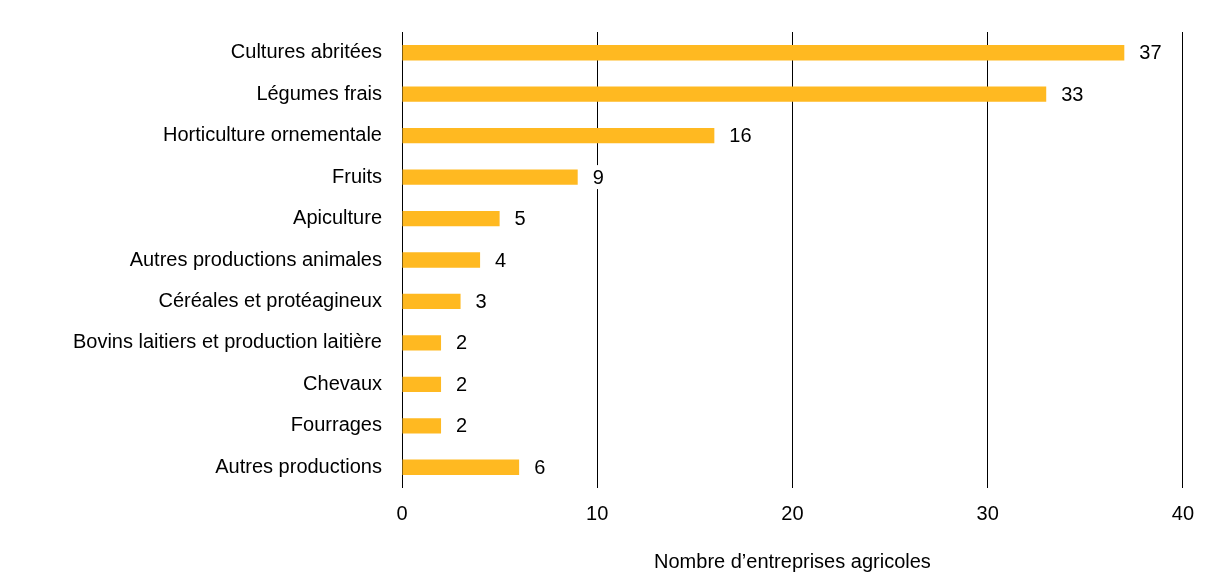 Image resolution: width=1208 pixels, height=582 pixels. What do you see at coordinates (597, 512) in the screenshot?
I see `x-tick-label: 10` at bounding box center [597, 512].